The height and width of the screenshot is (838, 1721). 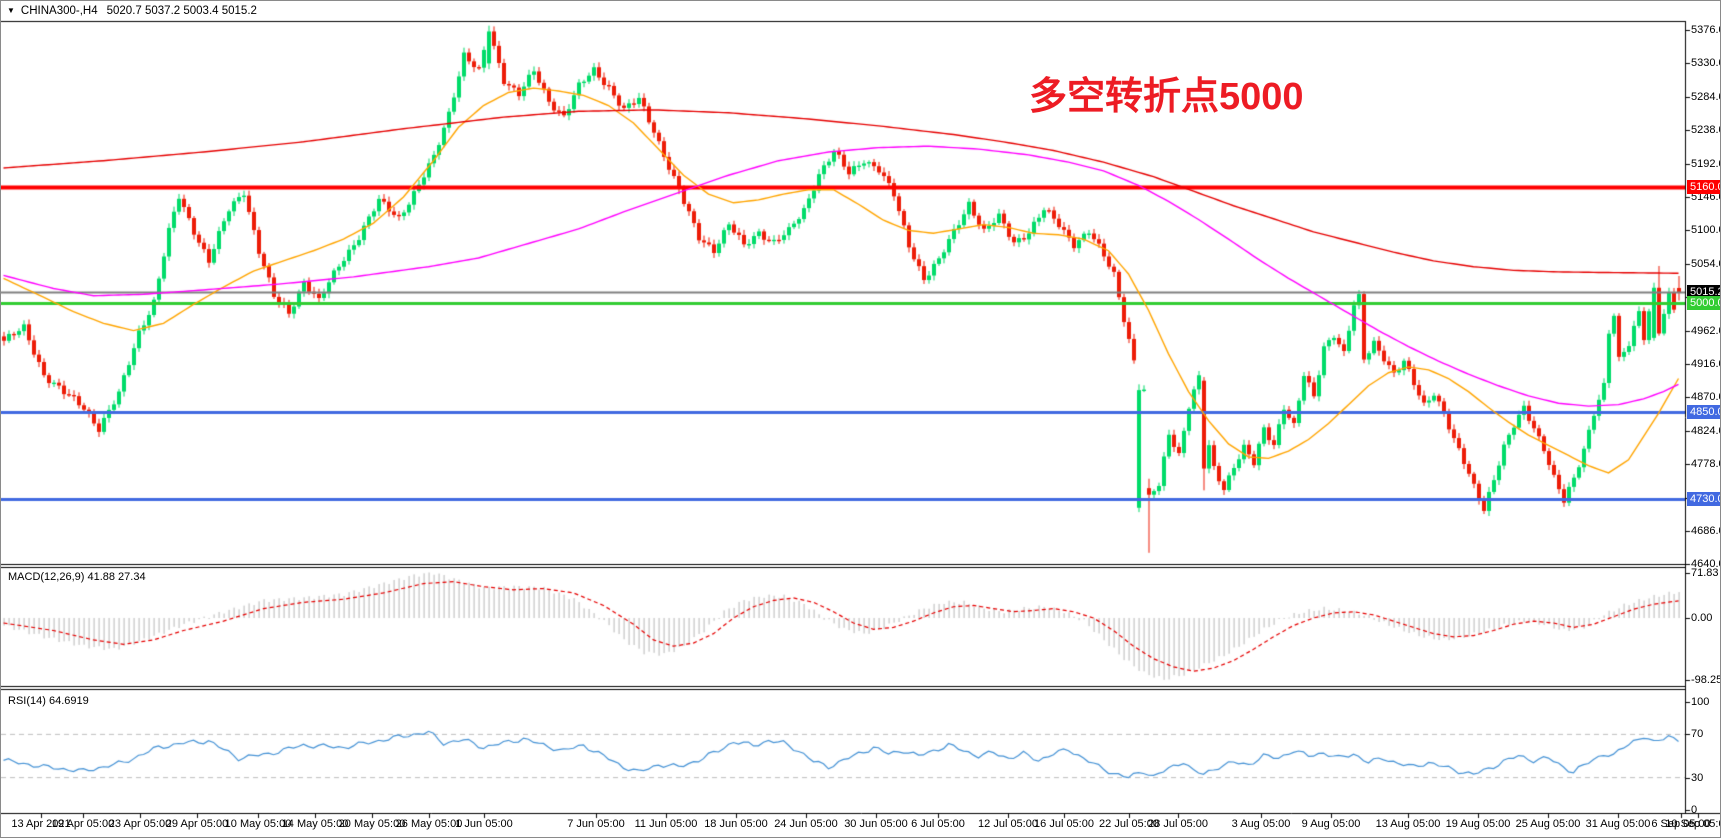 I want to click on time-axis-label: 30 Jun 05:00, so click(x=876, y=824).